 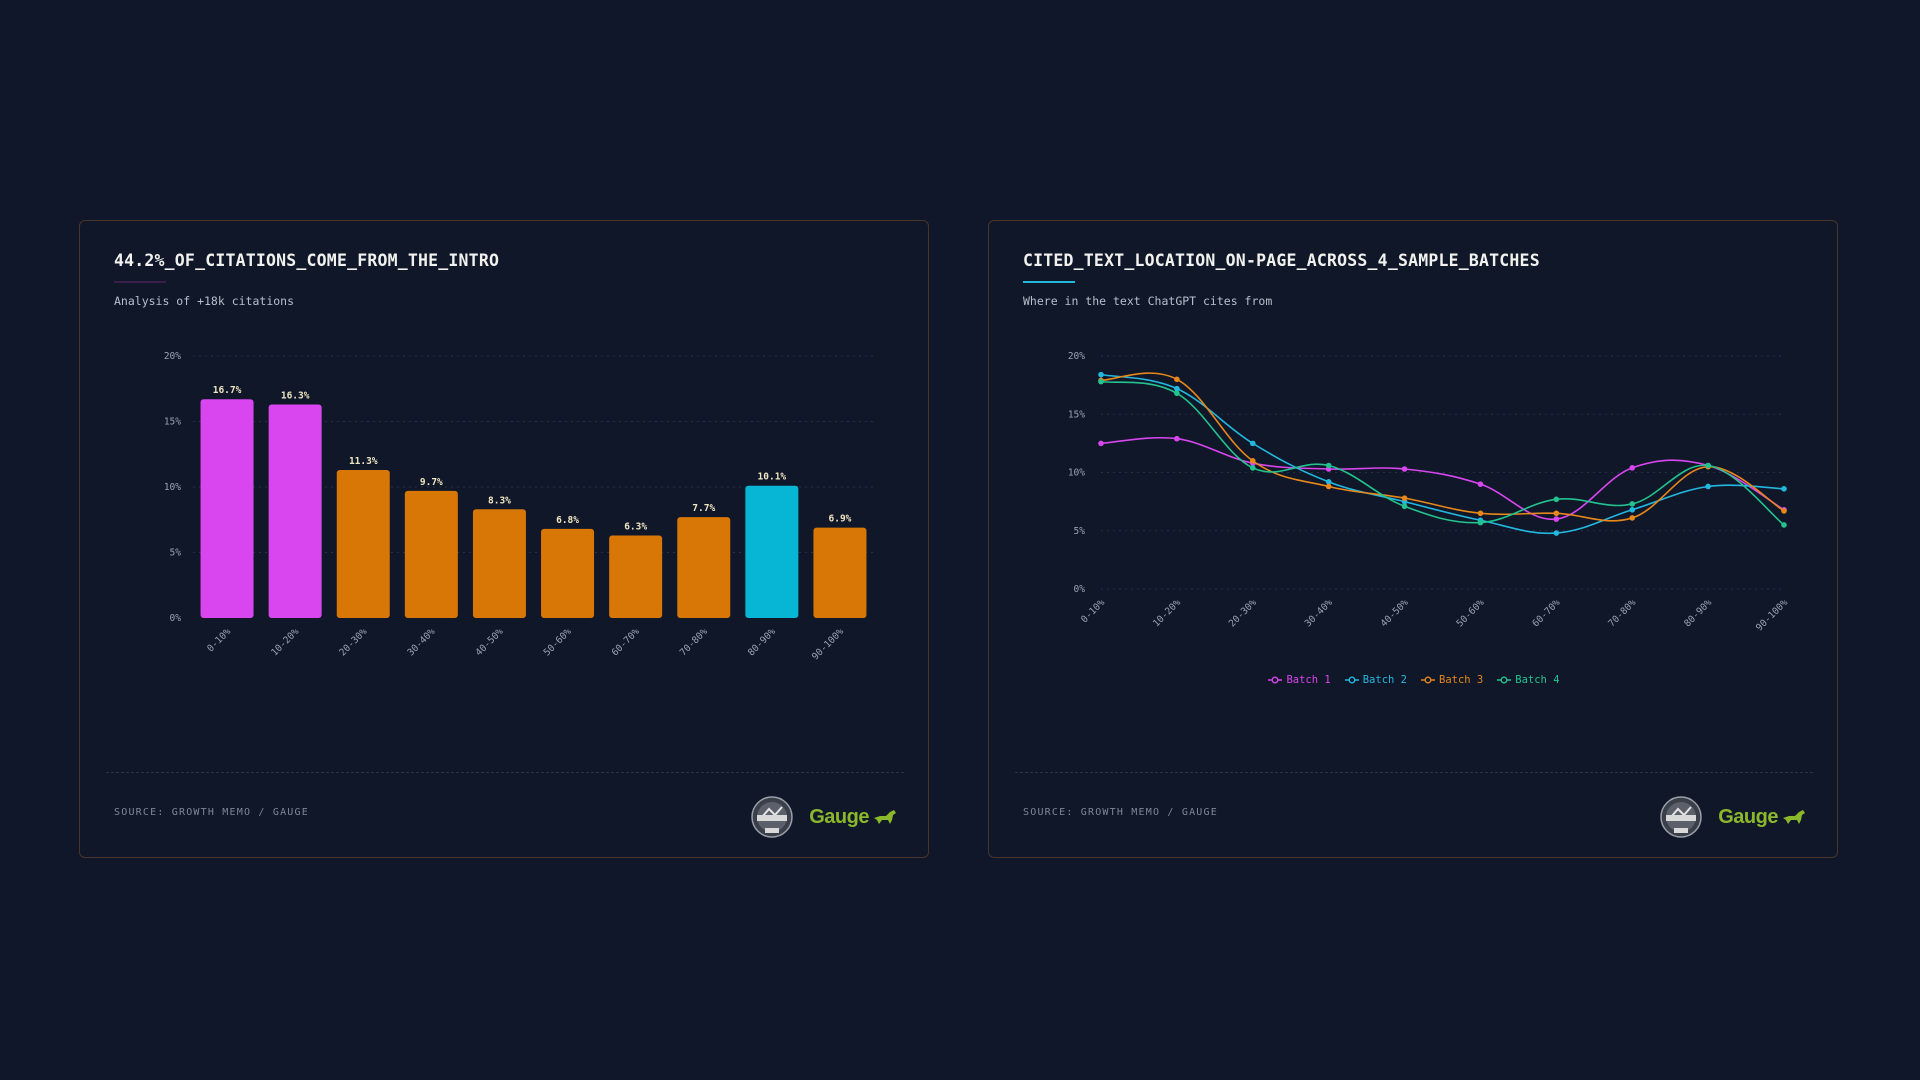 I want to click on legend-item: Batch 4, so click(x=1528, y=680).